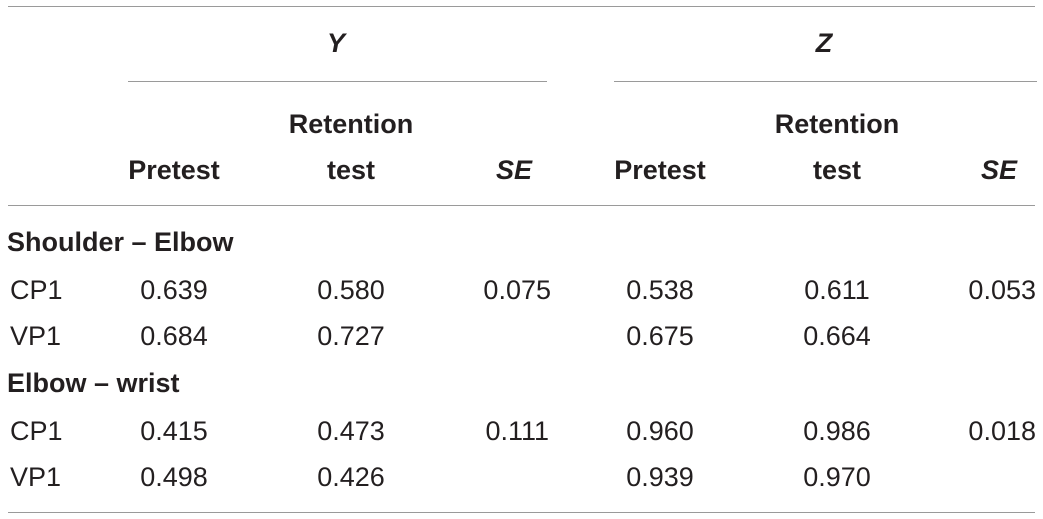 This screenshot has height=519, width=1043. What do you see at coordinates (336, 43) in the screenshot?
I see `group-header-y: Y` at bounding box center [336, 43].